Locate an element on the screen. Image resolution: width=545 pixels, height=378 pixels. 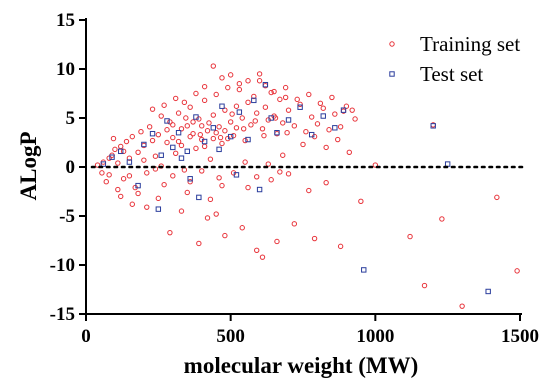
x-tick-label: 1000 is located at coordinates (375, 336).